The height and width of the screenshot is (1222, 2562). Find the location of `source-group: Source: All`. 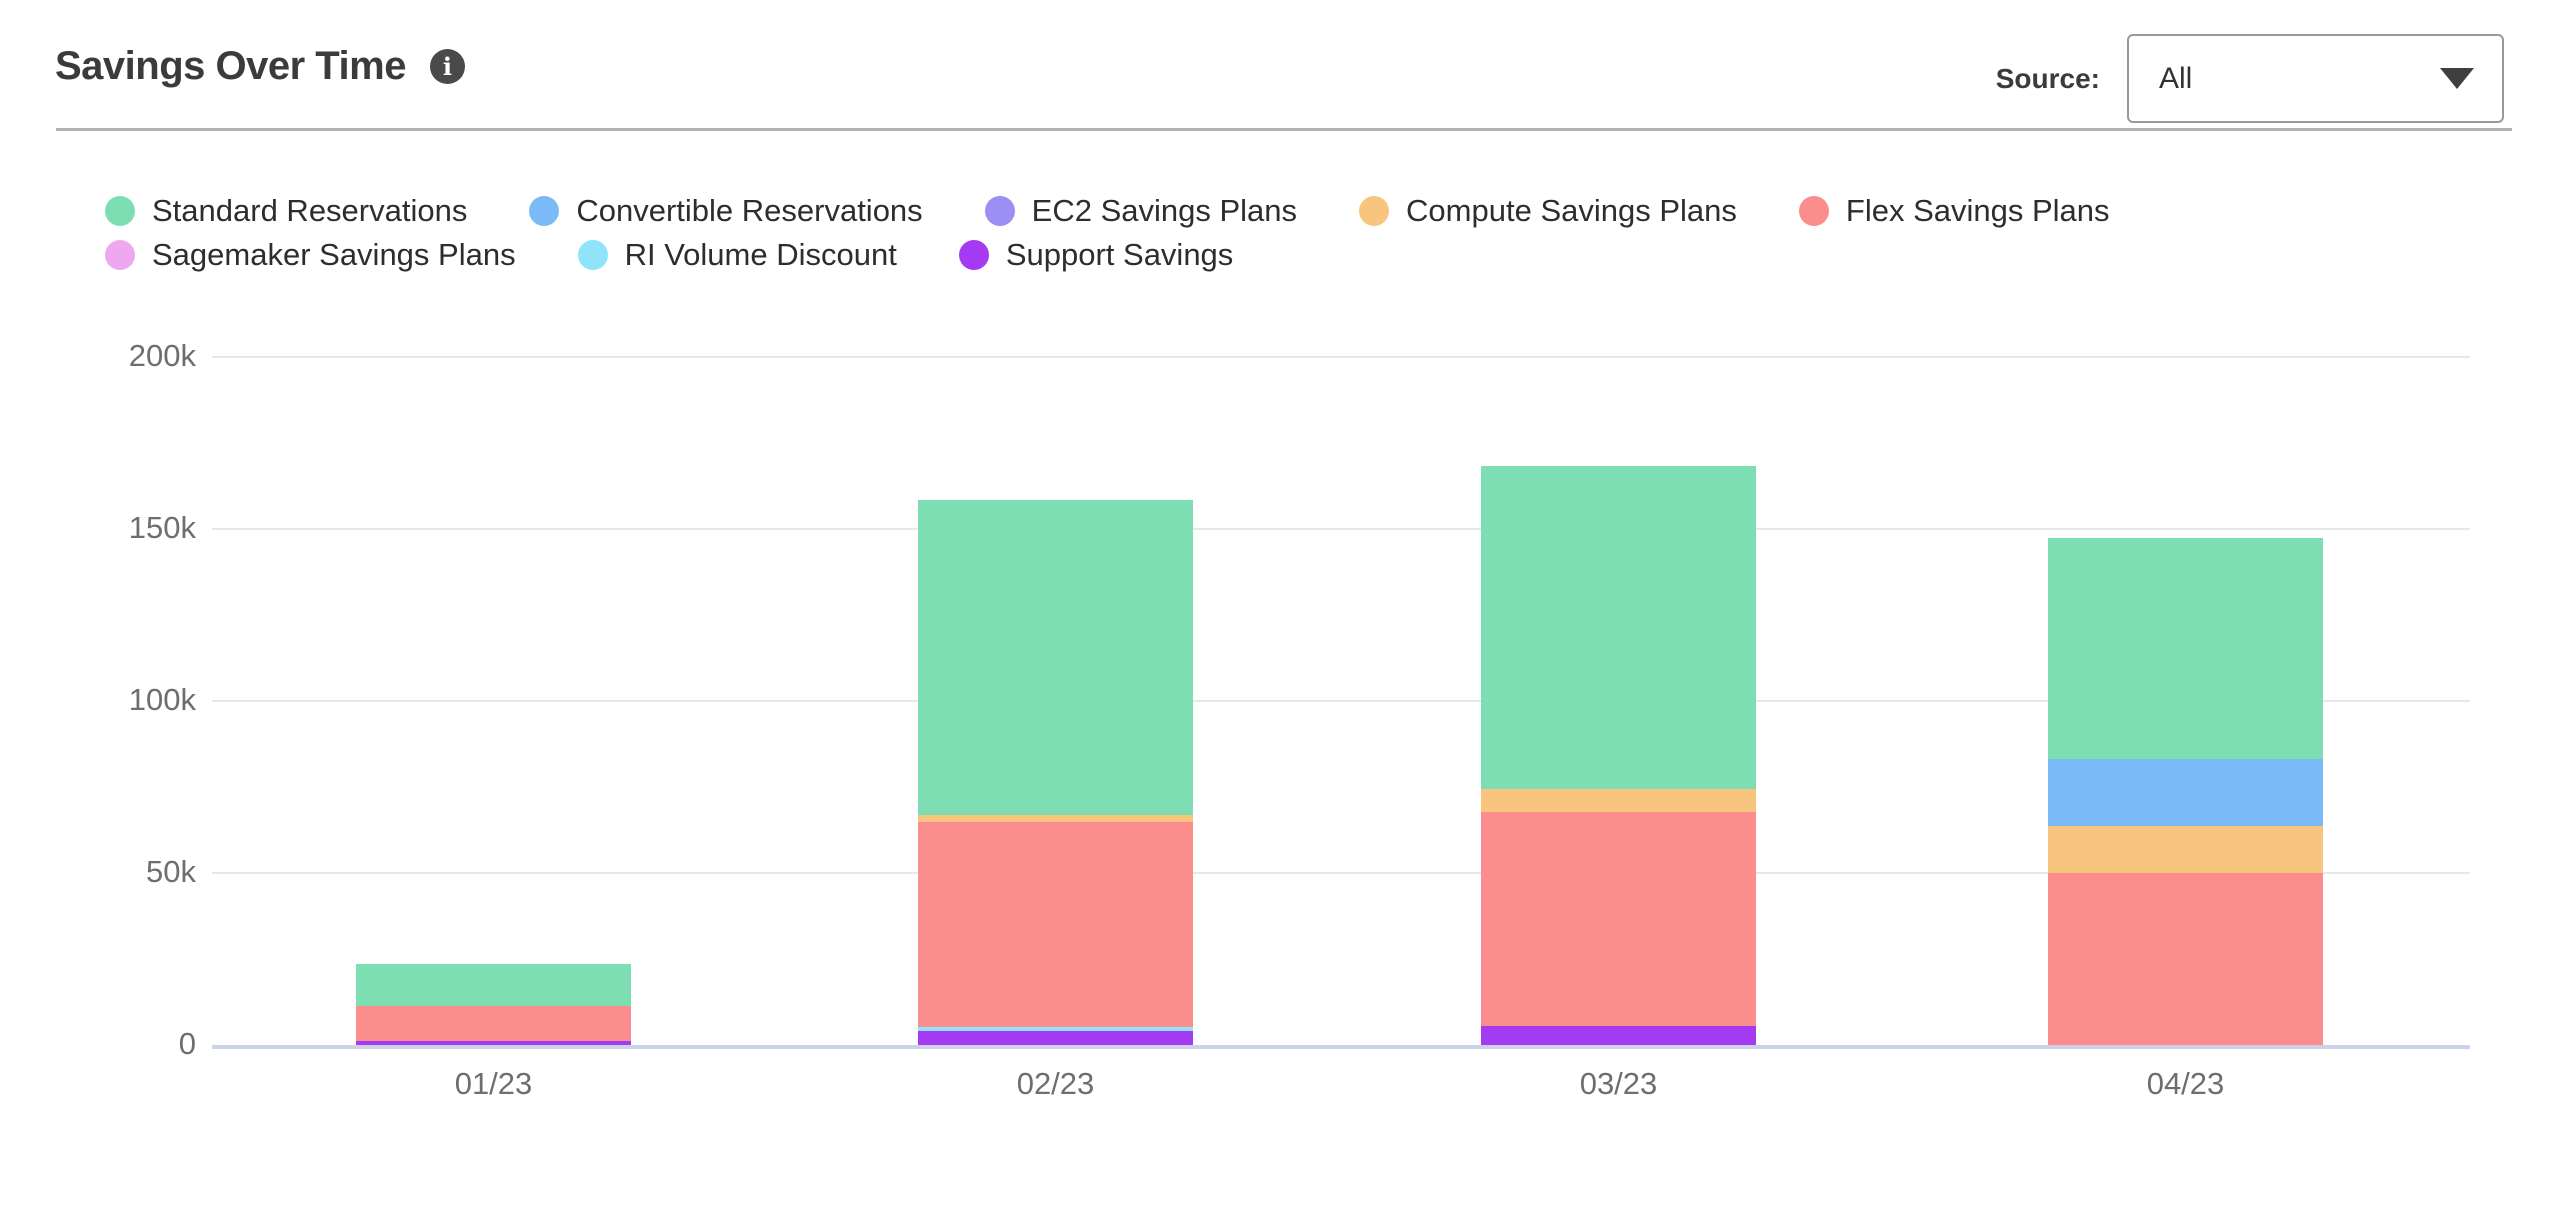

source-group: Source: All is located at coordinates (2250, 78).